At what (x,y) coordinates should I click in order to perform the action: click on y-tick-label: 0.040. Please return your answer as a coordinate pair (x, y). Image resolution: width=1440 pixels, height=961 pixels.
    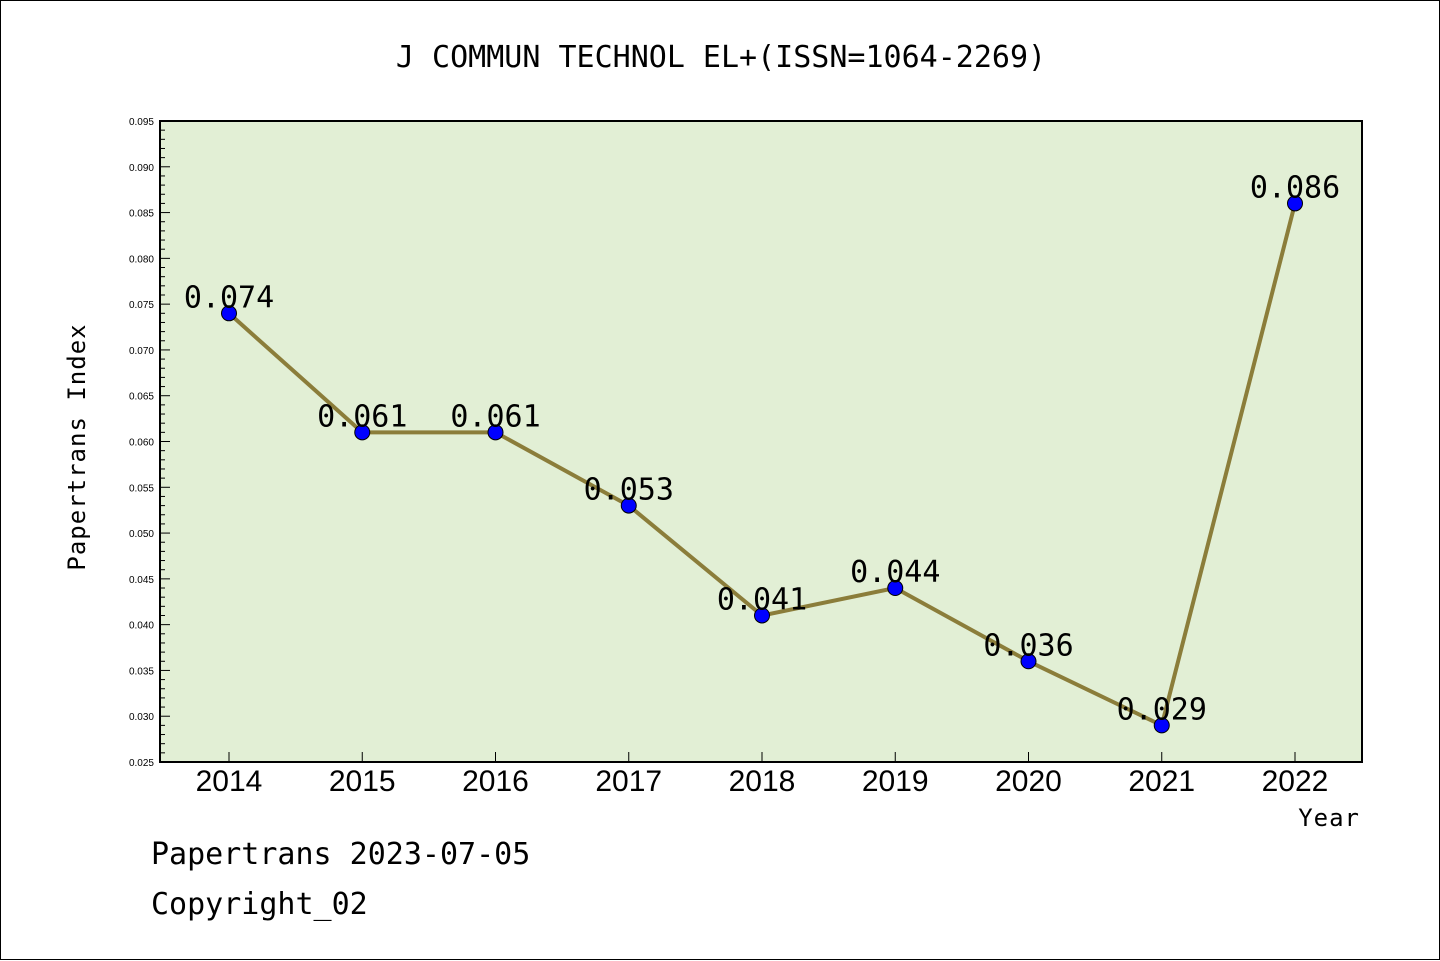
    Looking at the image, I should click on (141, 626).